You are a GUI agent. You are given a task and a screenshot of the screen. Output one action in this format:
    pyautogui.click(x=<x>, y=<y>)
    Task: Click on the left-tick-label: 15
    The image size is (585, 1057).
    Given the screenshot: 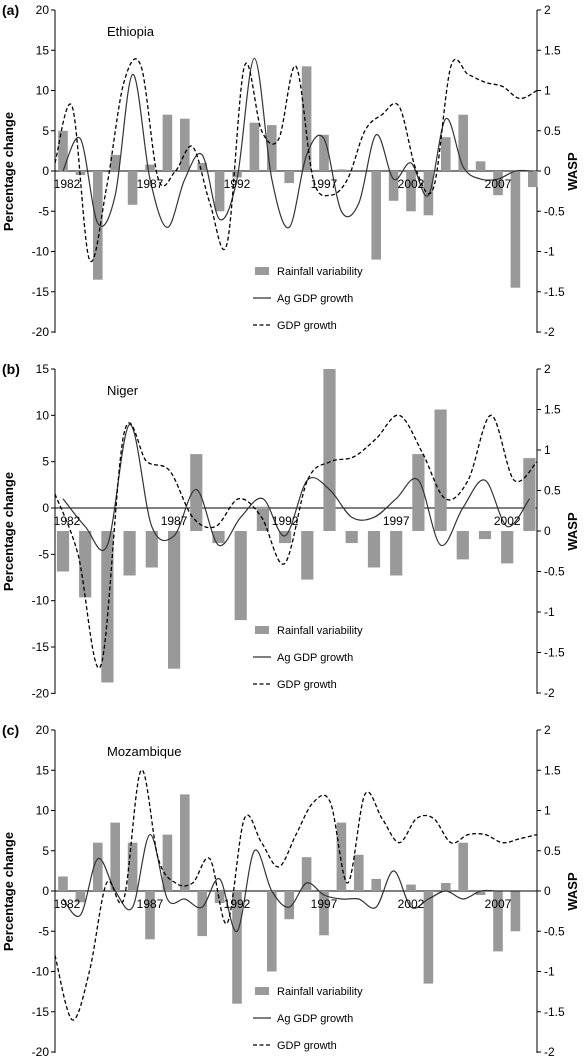 What is the action you would take?
    pyautogui.click(x=43, y=770)
    